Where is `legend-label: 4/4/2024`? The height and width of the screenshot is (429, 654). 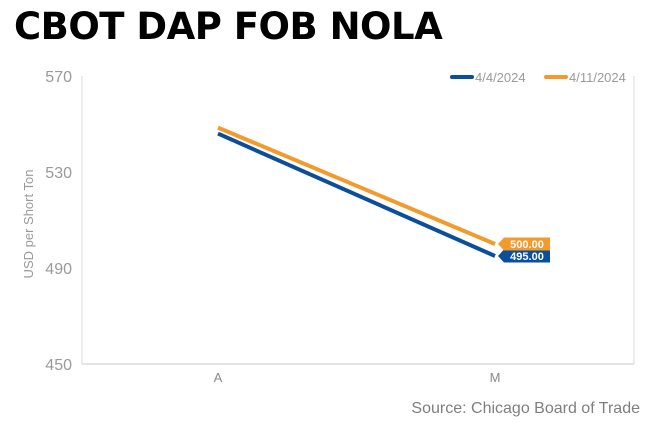
legend-label: 4/4/2024 is located at coordinates (500, 77).